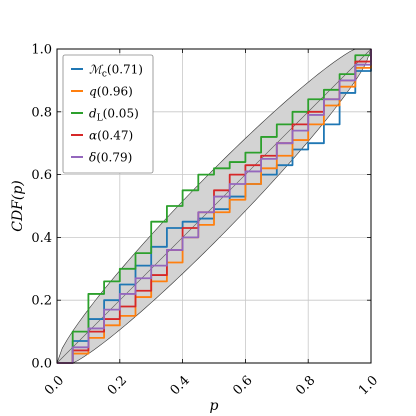  I want to click on x-tick-label-4: 0.8, so click(305, 385).